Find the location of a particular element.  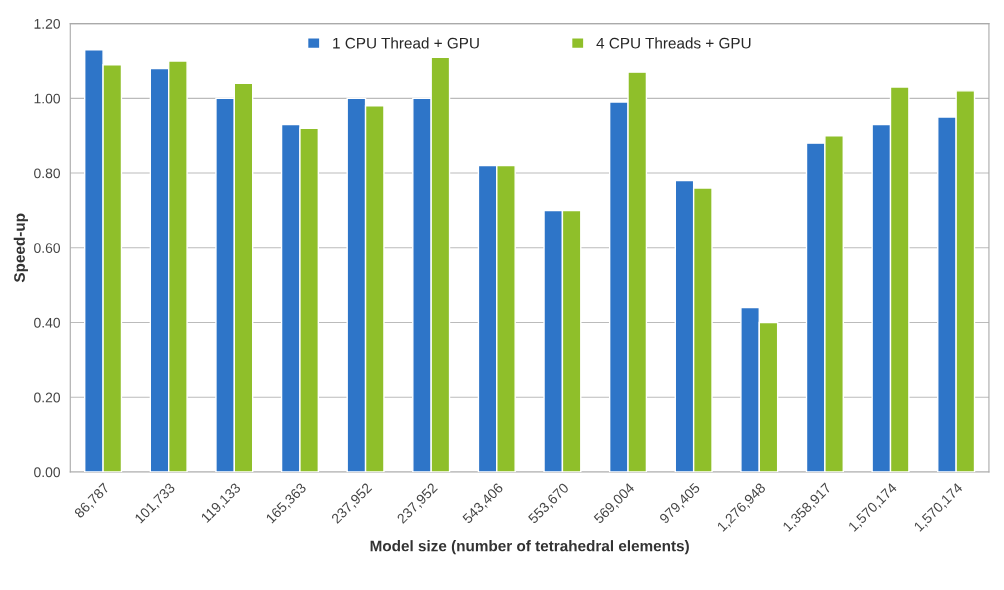

x-axis-title: Model size (number of tetrahedral elements) is located at coordinates (529, 547).